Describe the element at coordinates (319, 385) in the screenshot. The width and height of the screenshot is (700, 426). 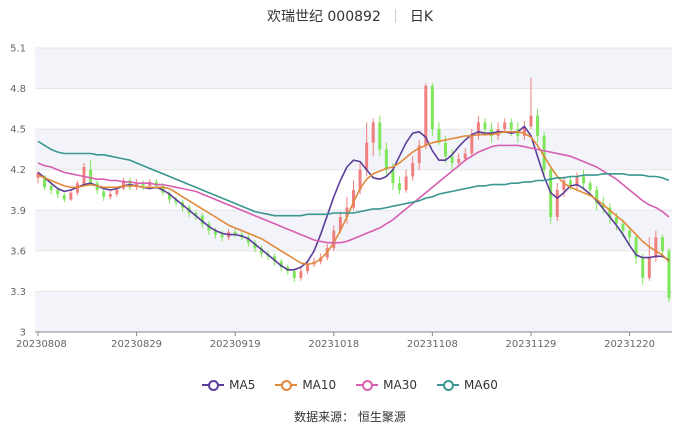
I see `legend-label: MA10` at that location.